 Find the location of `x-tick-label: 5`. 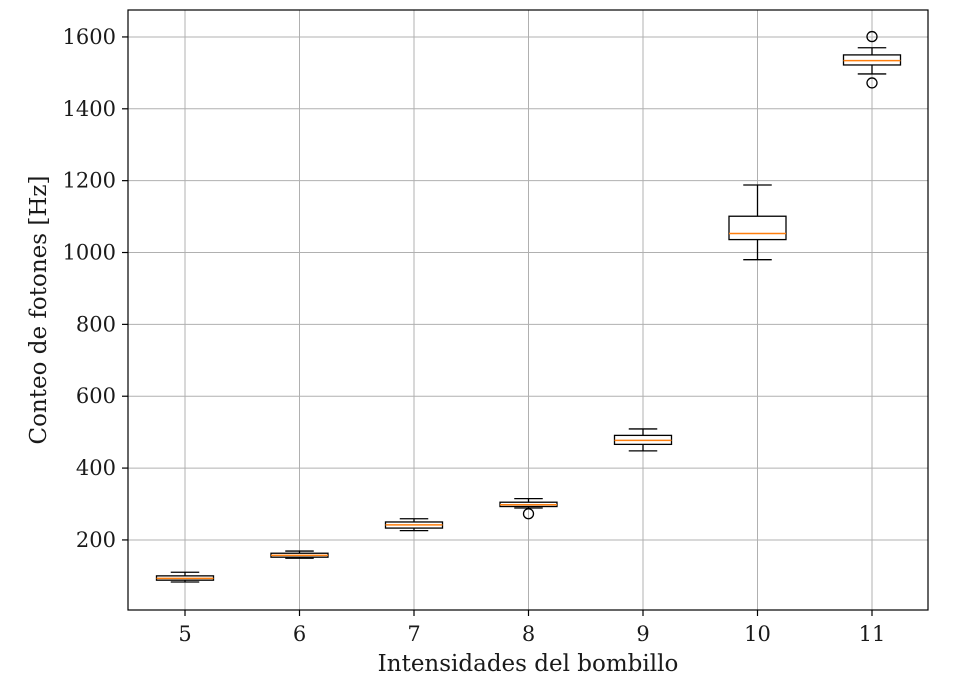

x-tick-label: 5 is located at coordinates (184, 634).